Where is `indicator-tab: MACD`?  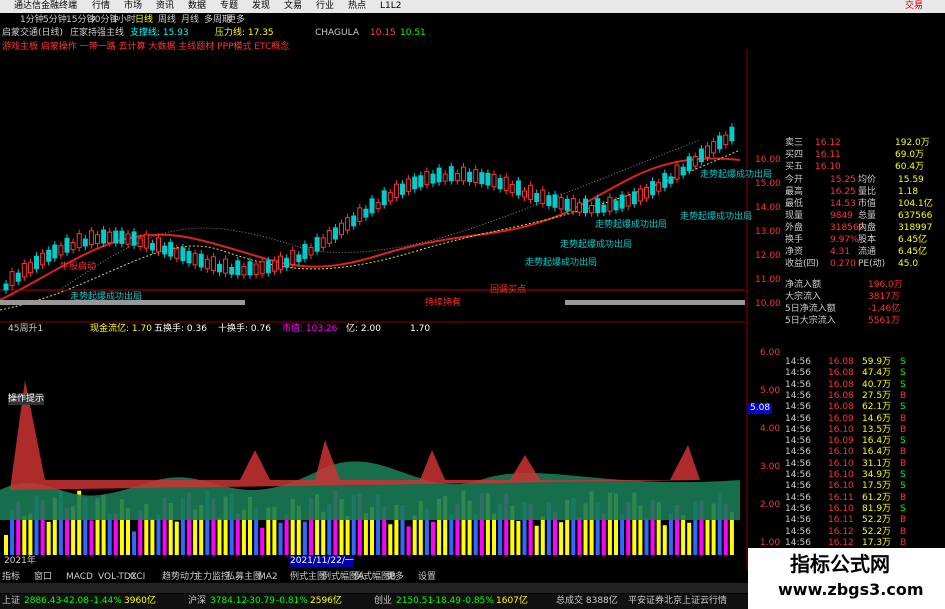 indicator-tab: MACD is located at coordinates (79, 577).